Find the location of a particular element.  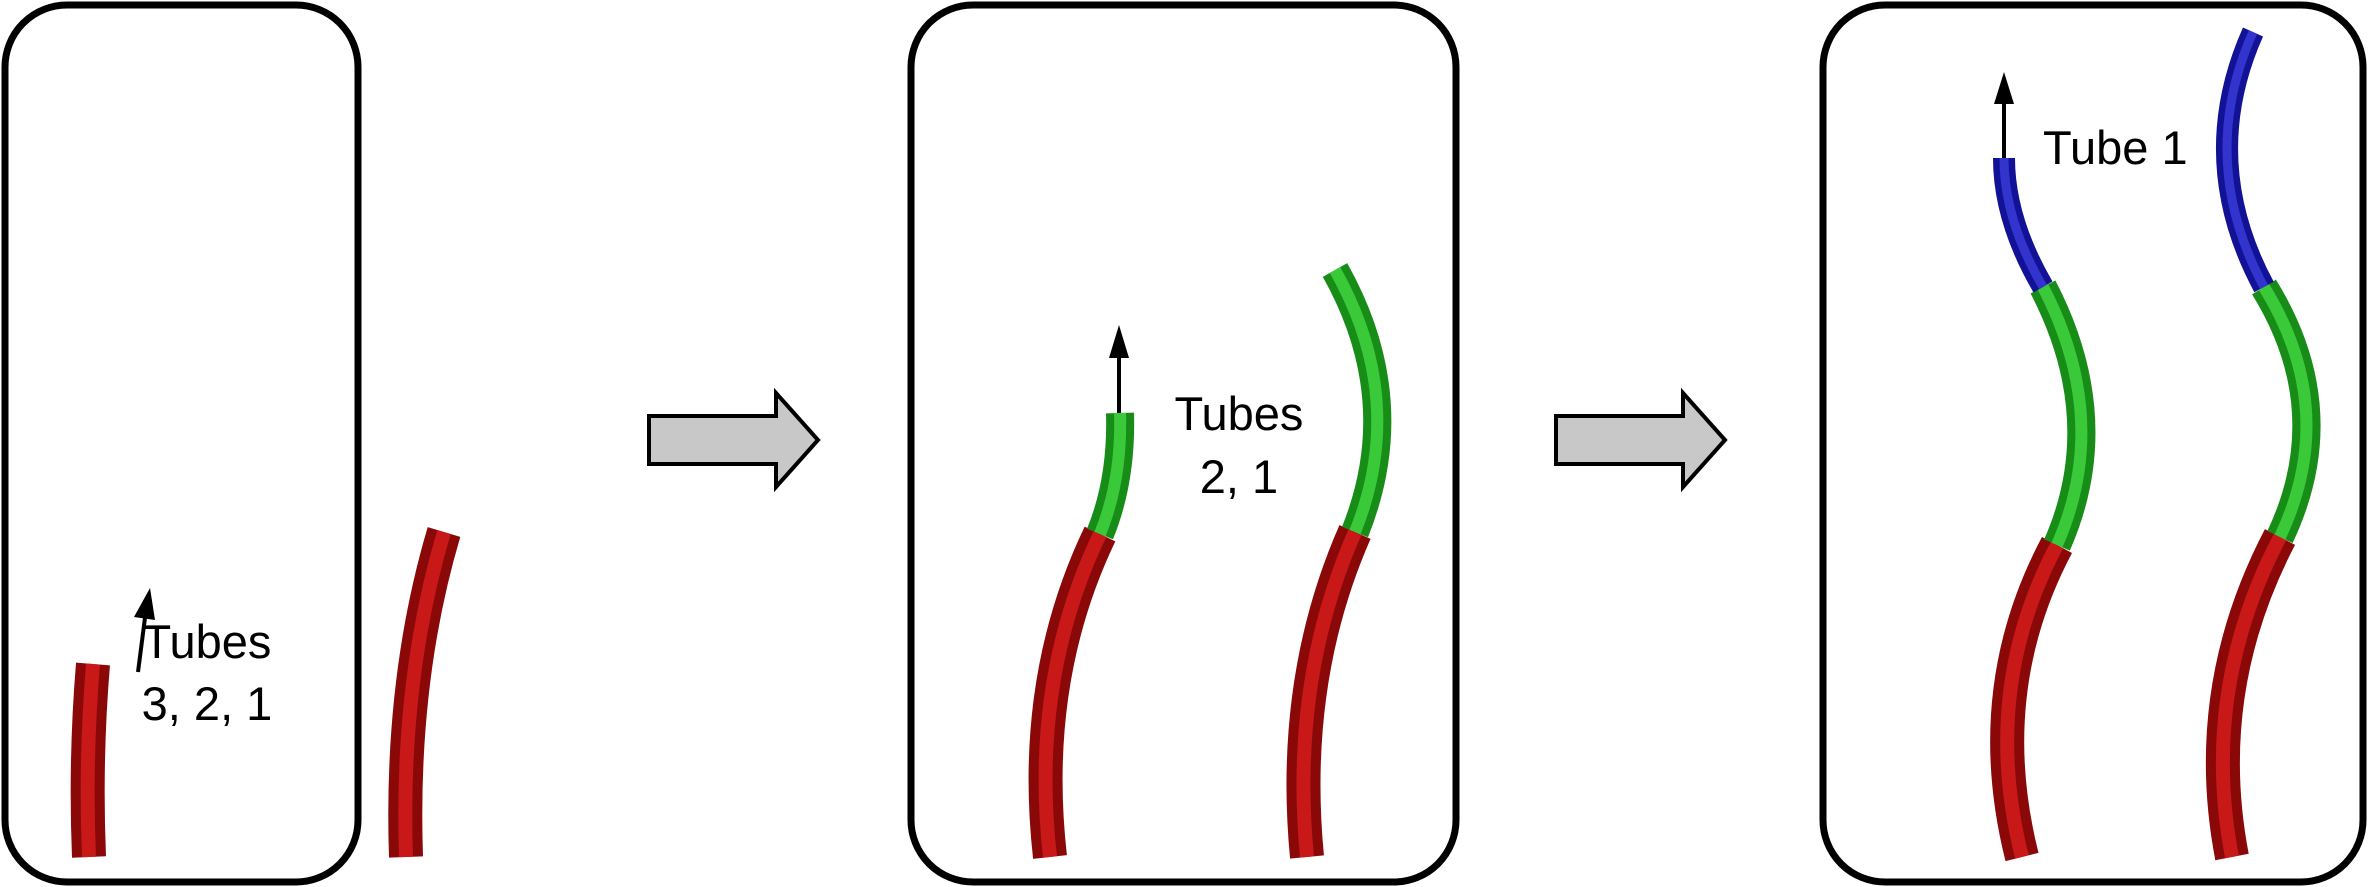

tube-3-extended is located at coordinates (424, 692).